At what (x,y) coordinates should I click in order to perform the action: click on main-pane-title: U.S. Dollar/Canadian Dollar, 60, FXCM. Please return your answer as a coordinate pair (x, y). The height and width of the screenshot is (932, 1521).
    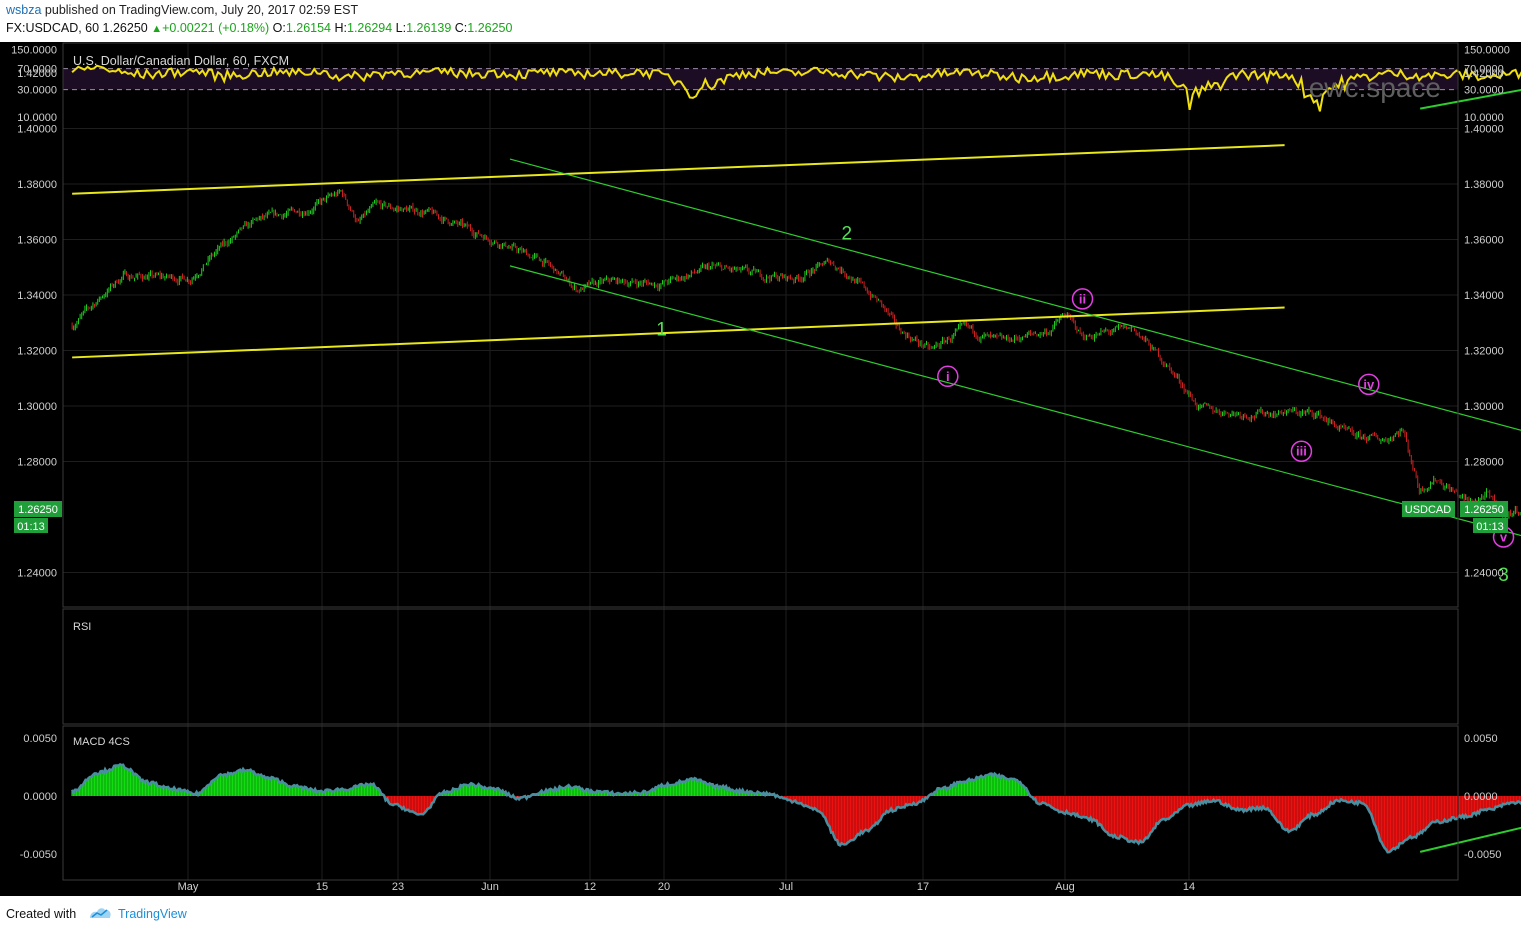
    Looking at the image, I should click on (181, 61).